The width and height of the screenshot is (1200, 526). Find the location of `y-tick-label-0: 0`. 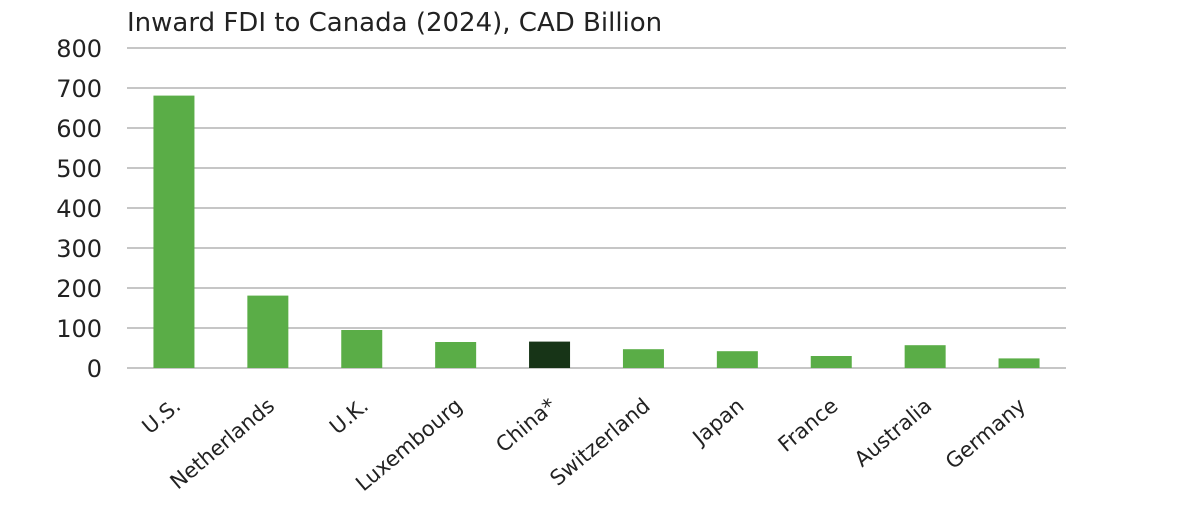

y-tick-label-0: 0 is located at coordinates (94, 369).